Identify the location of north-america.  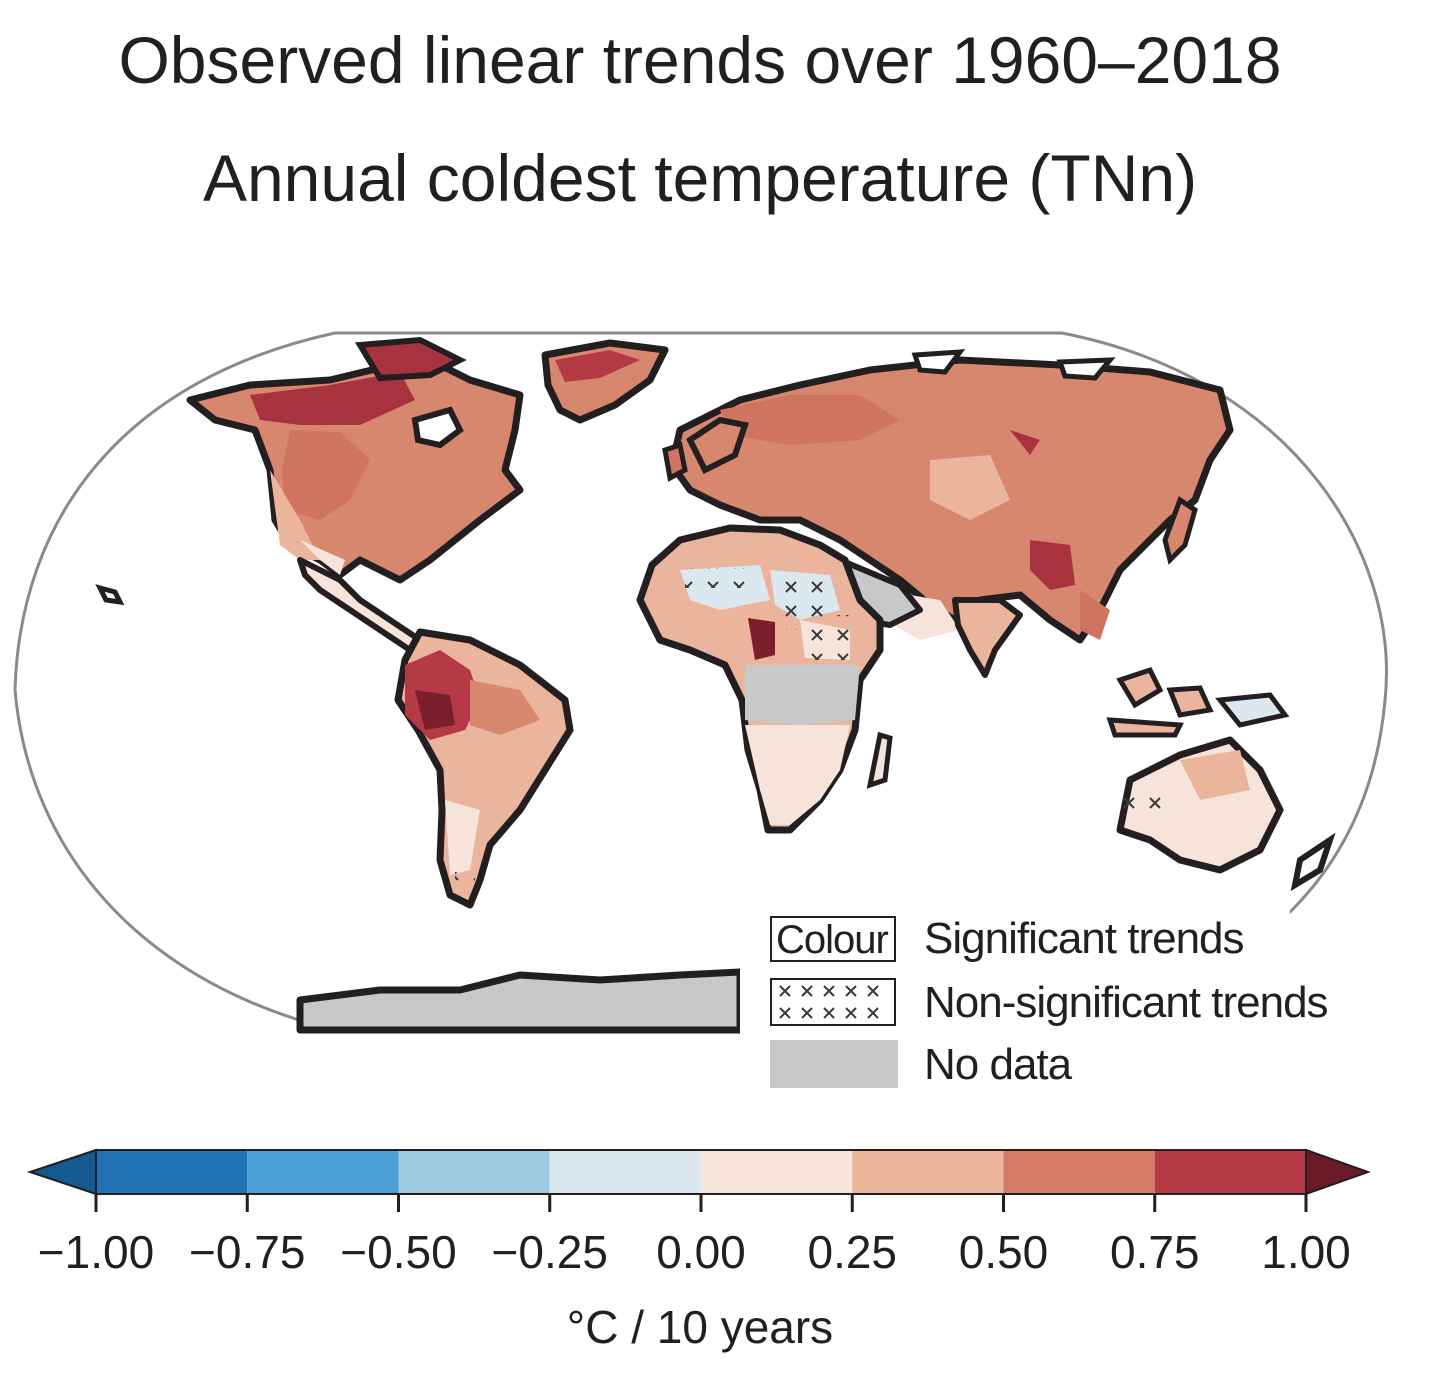
(355, 494).